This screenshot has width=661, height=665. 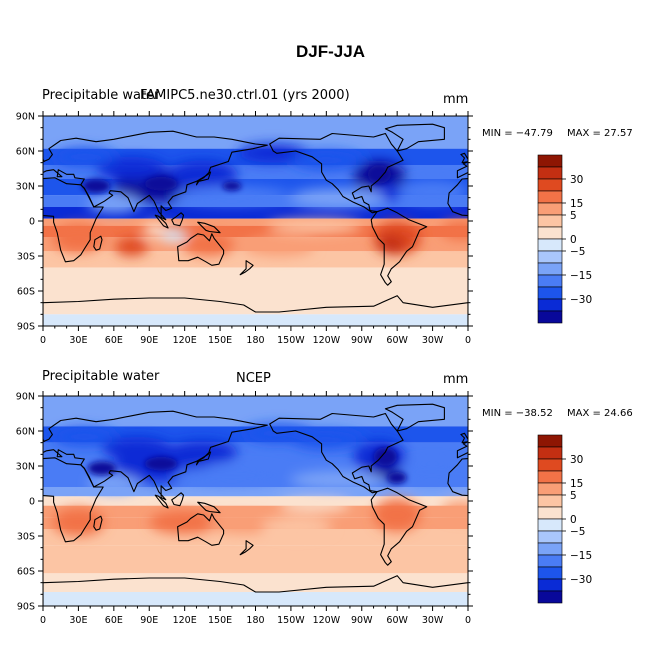 I want to click on coastline-greenland, so click(x=414, y=417).